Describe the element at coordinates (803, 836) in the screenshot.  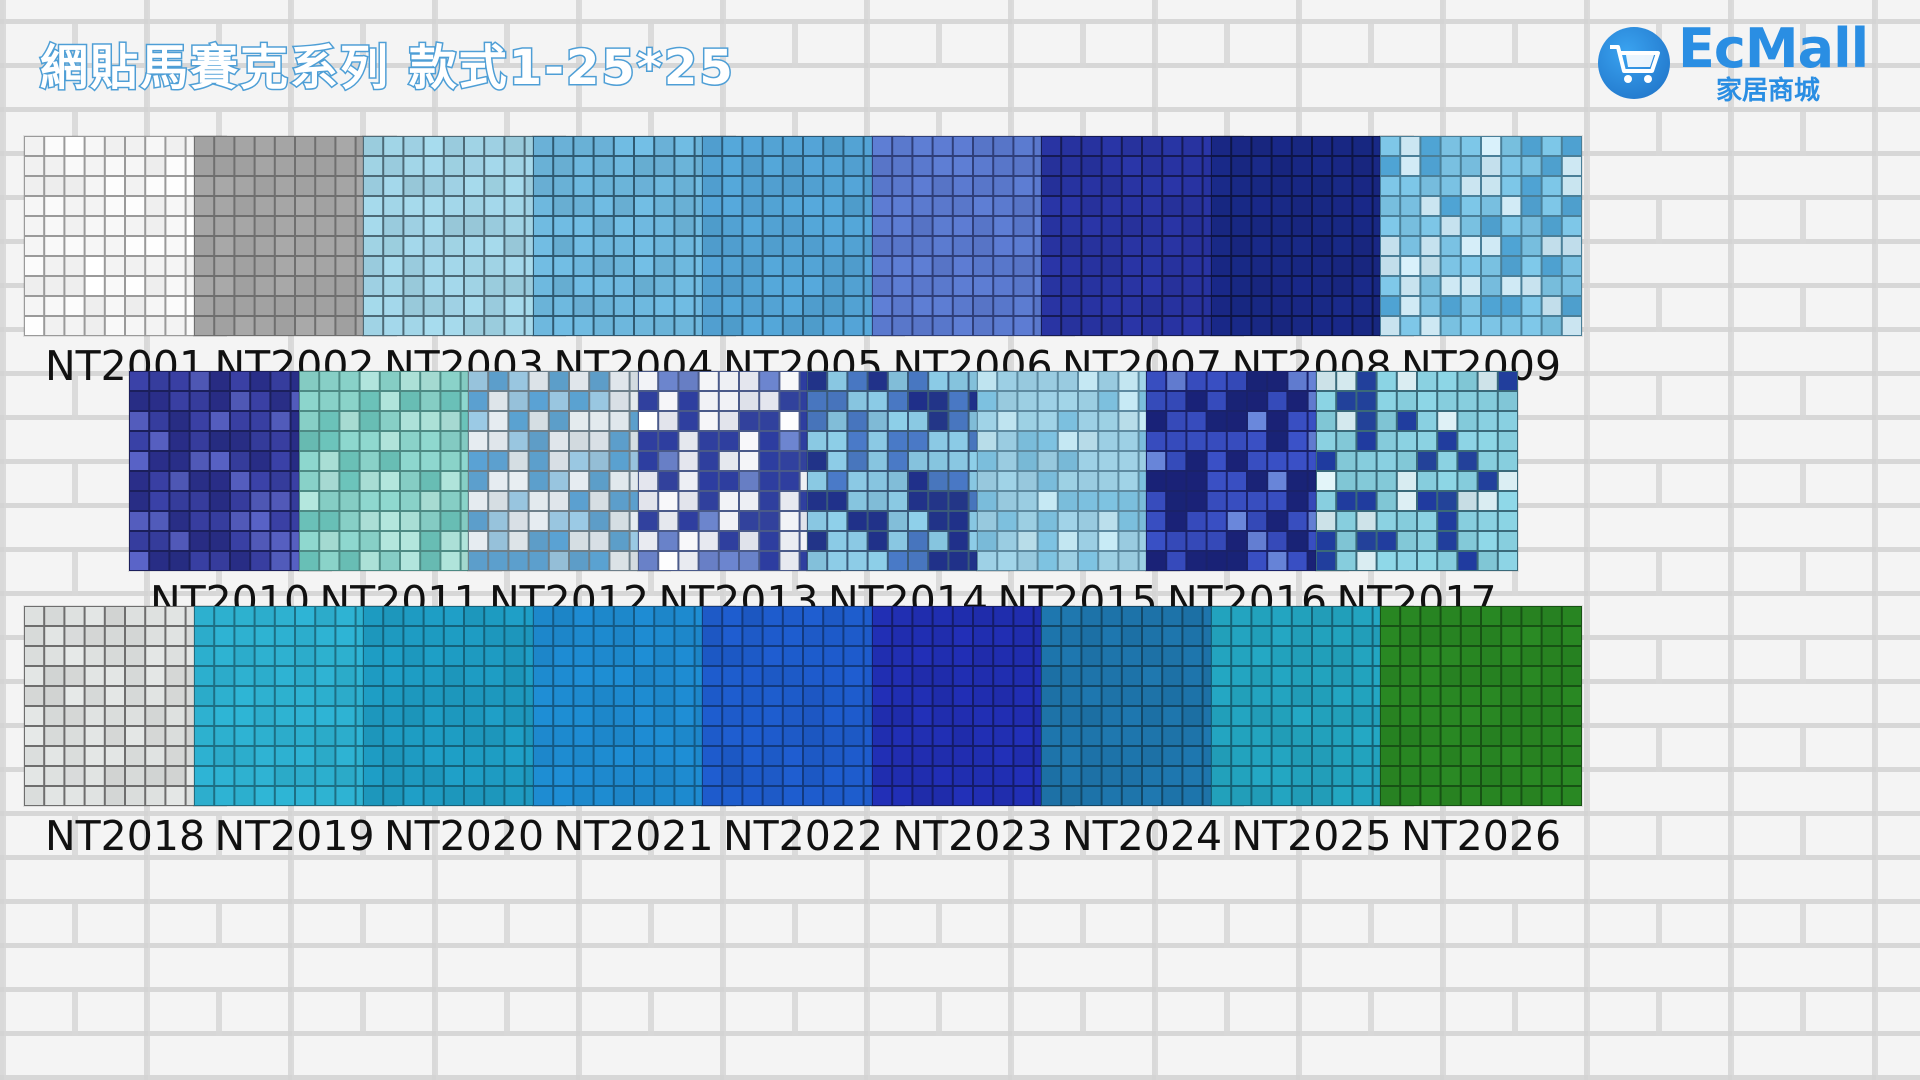
I see `tile-code-label: NT2022` at that location.